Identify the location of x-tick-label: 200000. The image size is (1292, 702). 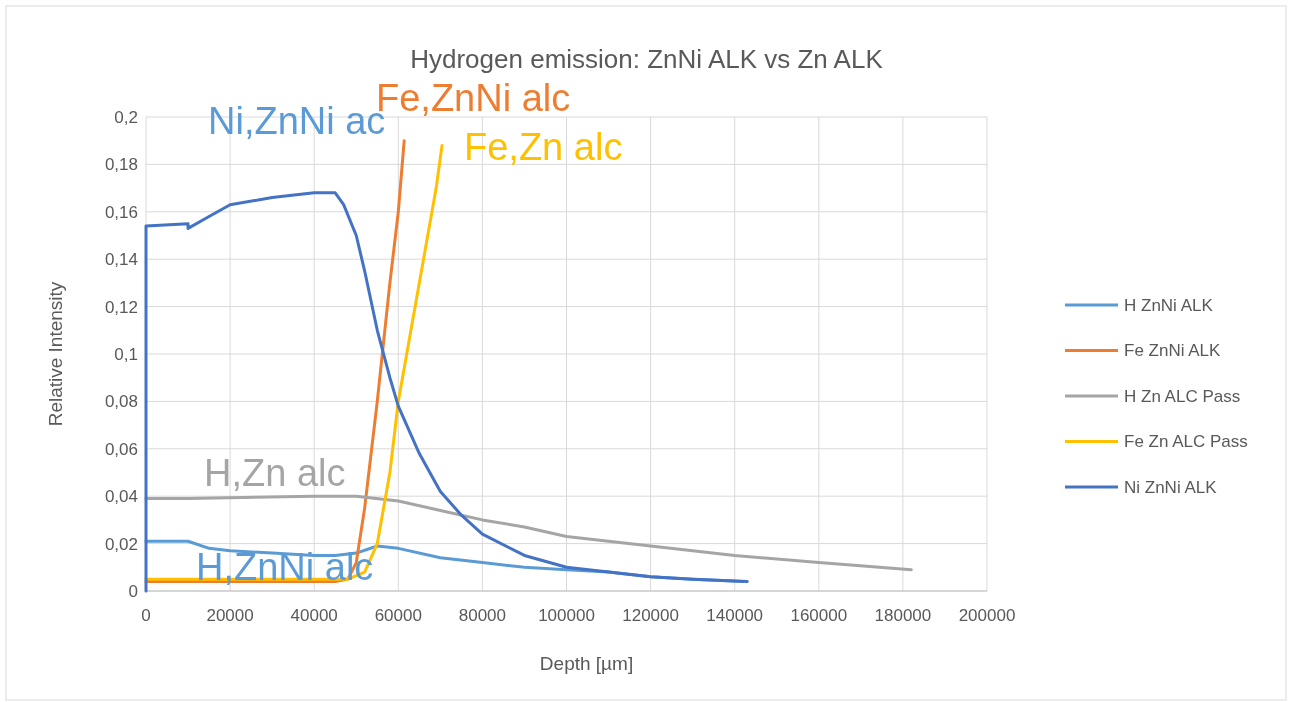
(987, 615).